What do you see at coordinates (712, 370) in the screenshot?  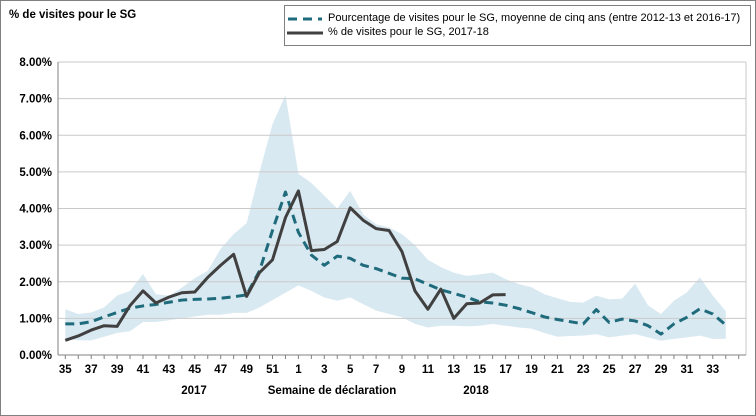 I see `x-tick-label: 33` at bounding box center [712, 370].